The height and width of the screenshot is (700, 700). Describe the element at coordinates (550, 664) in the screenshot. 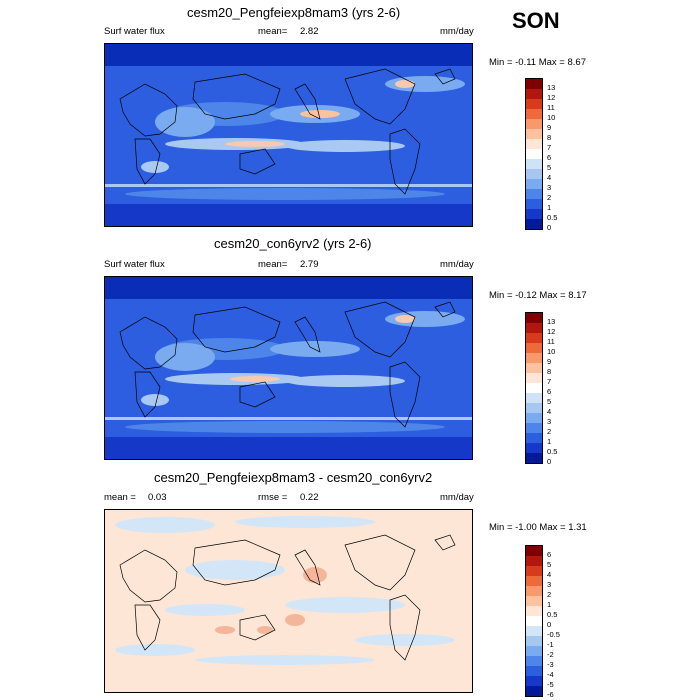

I see `colorbar-tick-label: -3` at that location.